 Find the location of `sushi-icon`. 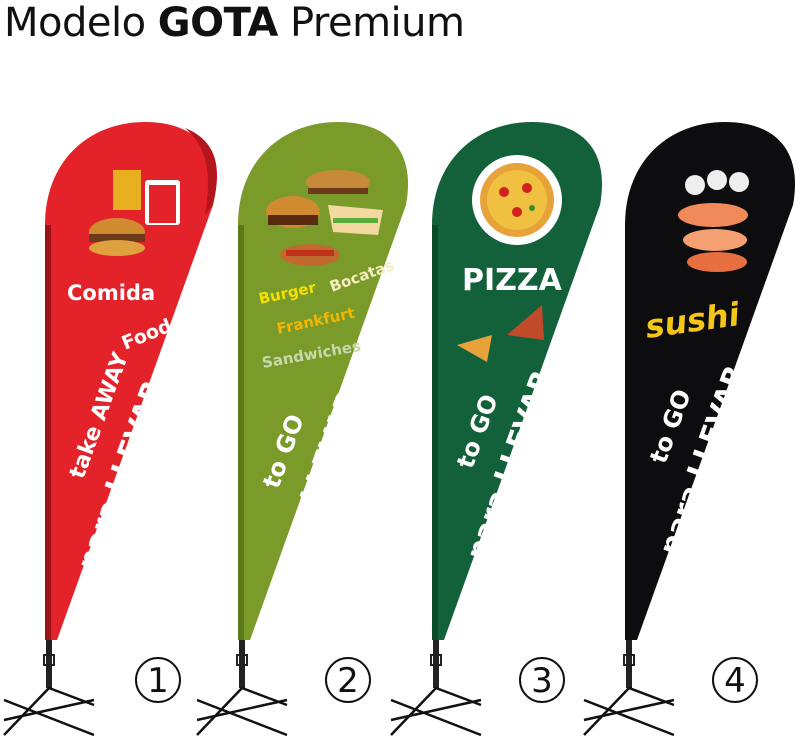

sushi-icon is located at coordinates (713, 221).